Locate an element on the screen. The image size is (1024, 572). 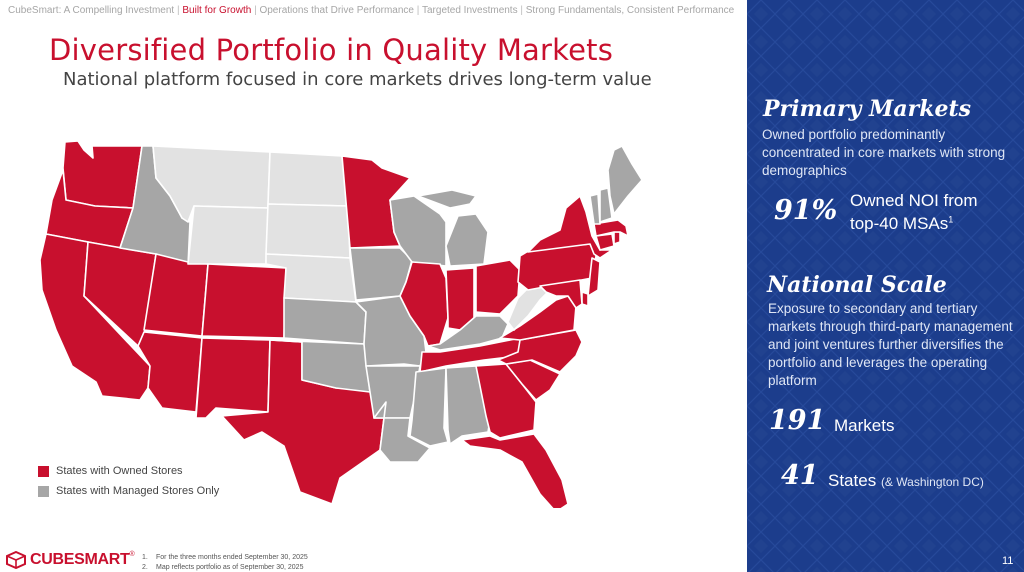
state-CT is located at coordinates (605, 242).